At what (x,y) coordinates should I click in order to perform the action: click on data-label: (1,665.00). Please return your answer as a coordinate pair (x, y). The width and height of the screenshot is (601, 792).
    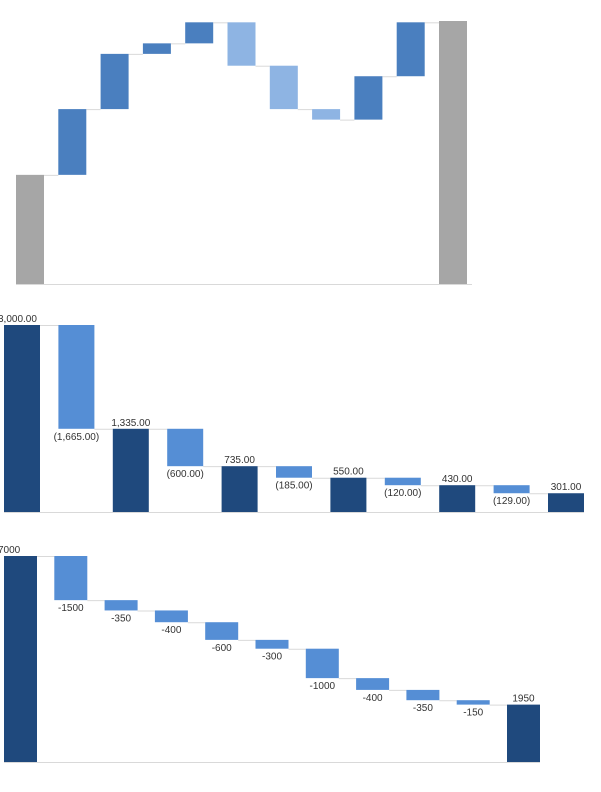
    Looking at the image, I should click on (77, 437).